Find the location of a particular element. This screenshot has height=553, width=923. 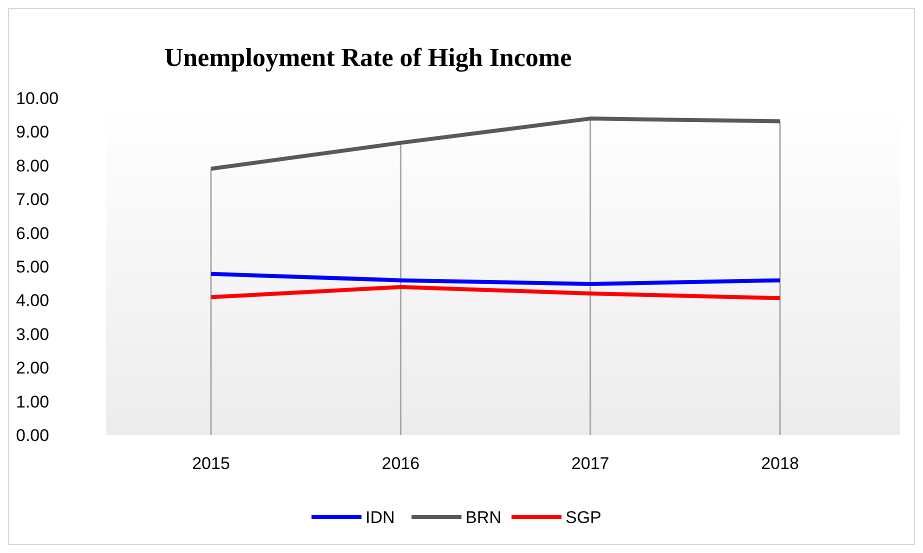

y-tick-label: 0.00 is located at coordinates (33, 435).